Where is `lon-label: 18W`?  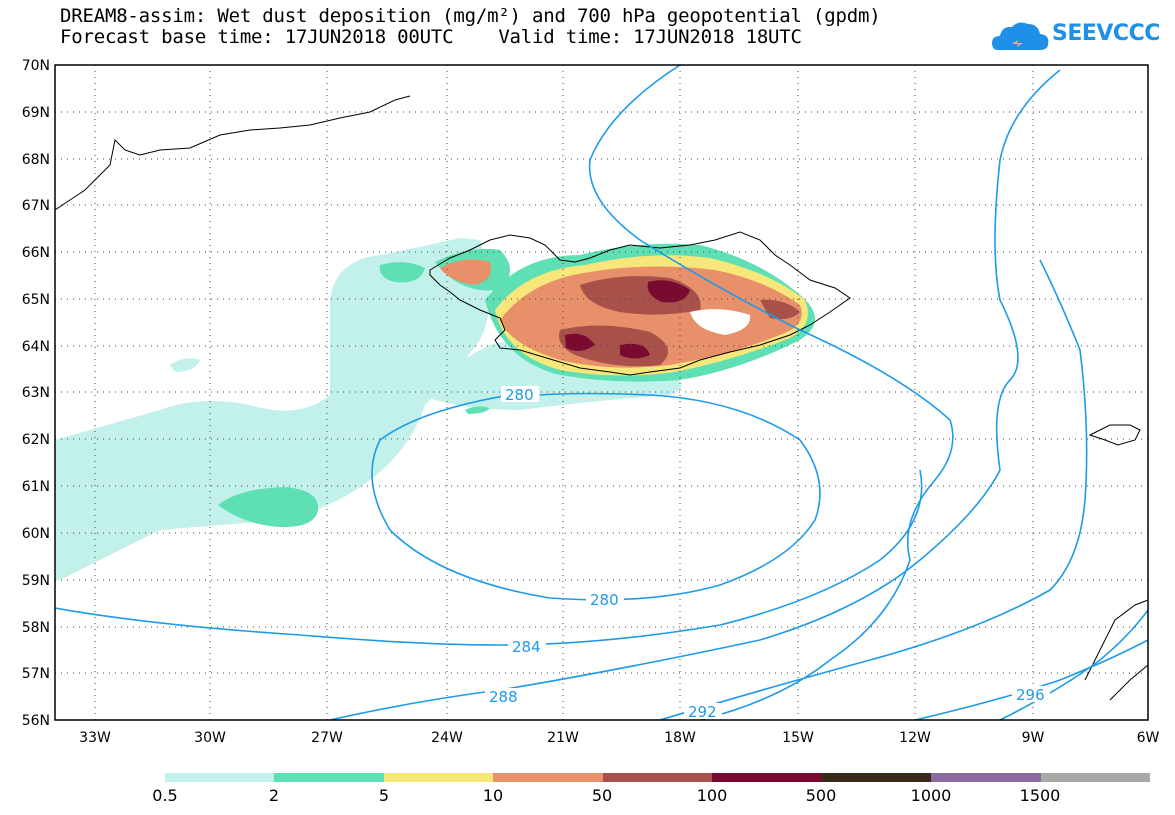
lon-label: 18W is located at coordinates (680, 738).